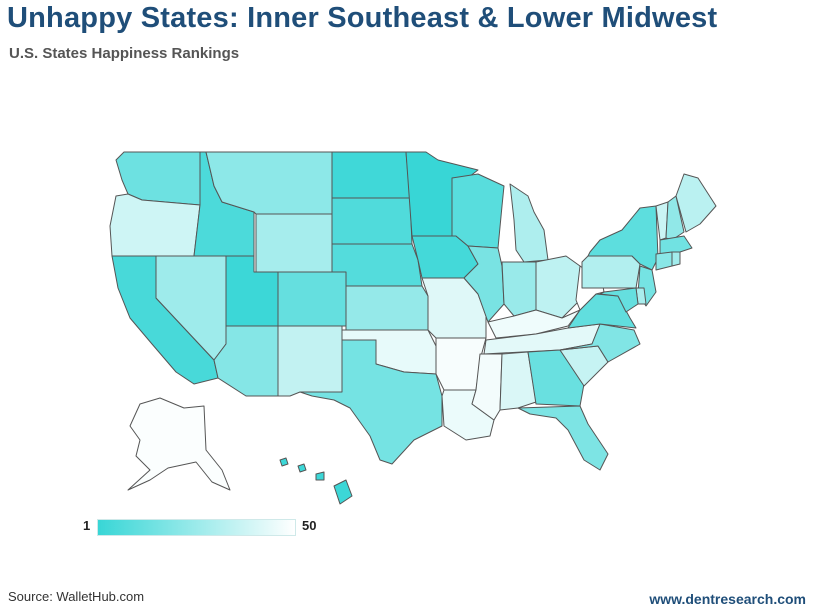 The image size is (814, 610). Describe the element at coordinates (179, 444) in the screenshot. I see `state-ak` at that location.